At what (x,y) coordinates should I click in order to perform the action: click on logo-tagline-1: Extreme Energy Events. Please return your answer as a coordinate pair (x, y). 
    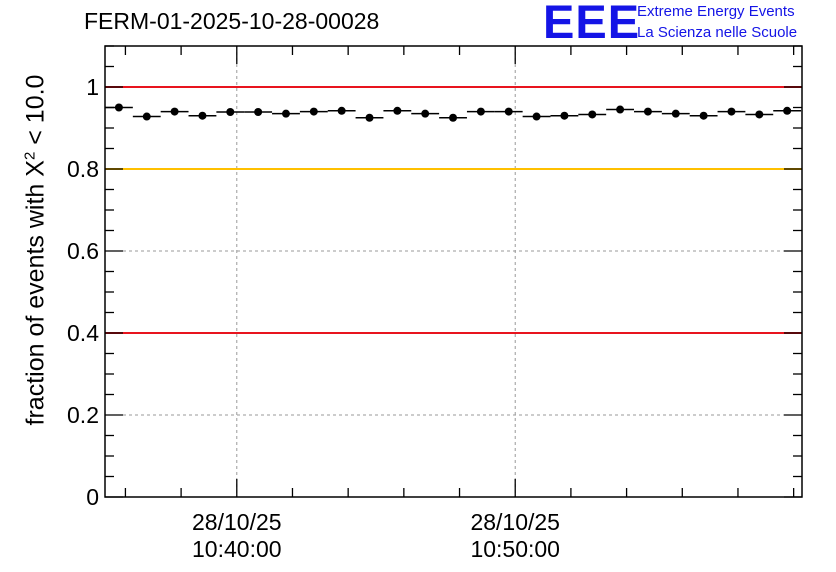
    Looking at the image, I should click on (716, 11).